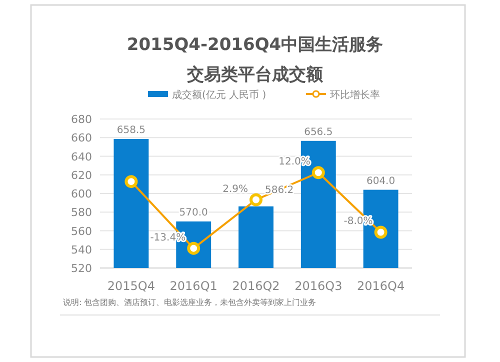  Describe the element at coordinates (81, 213) in the screenshot. I see `y-tick-label: 580` at that location.